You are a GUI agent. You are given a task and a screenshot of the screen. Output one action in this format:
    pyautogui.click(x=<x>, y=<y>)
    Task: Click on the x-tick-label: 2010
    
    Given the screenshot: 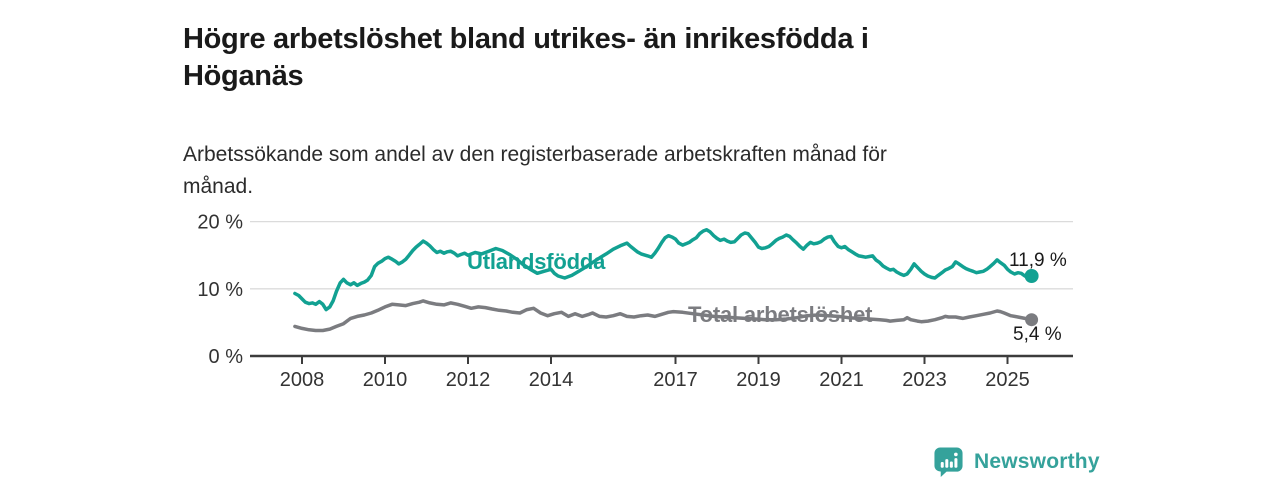 What is the action you would take?
    pyautogui.click(x=385, y=380)
    